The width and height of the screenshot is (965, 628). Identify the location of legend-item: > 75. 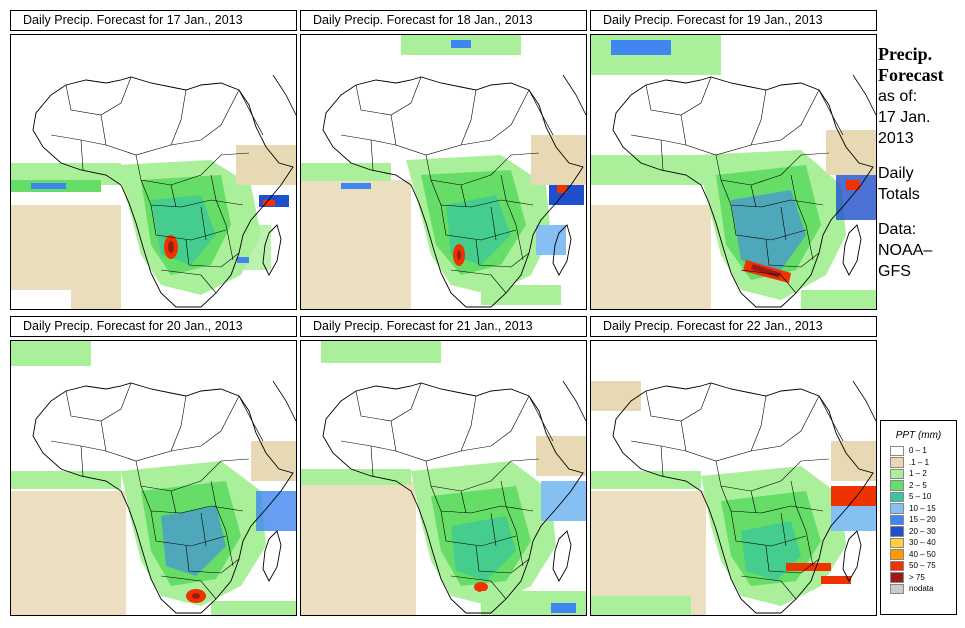
(918, 578).